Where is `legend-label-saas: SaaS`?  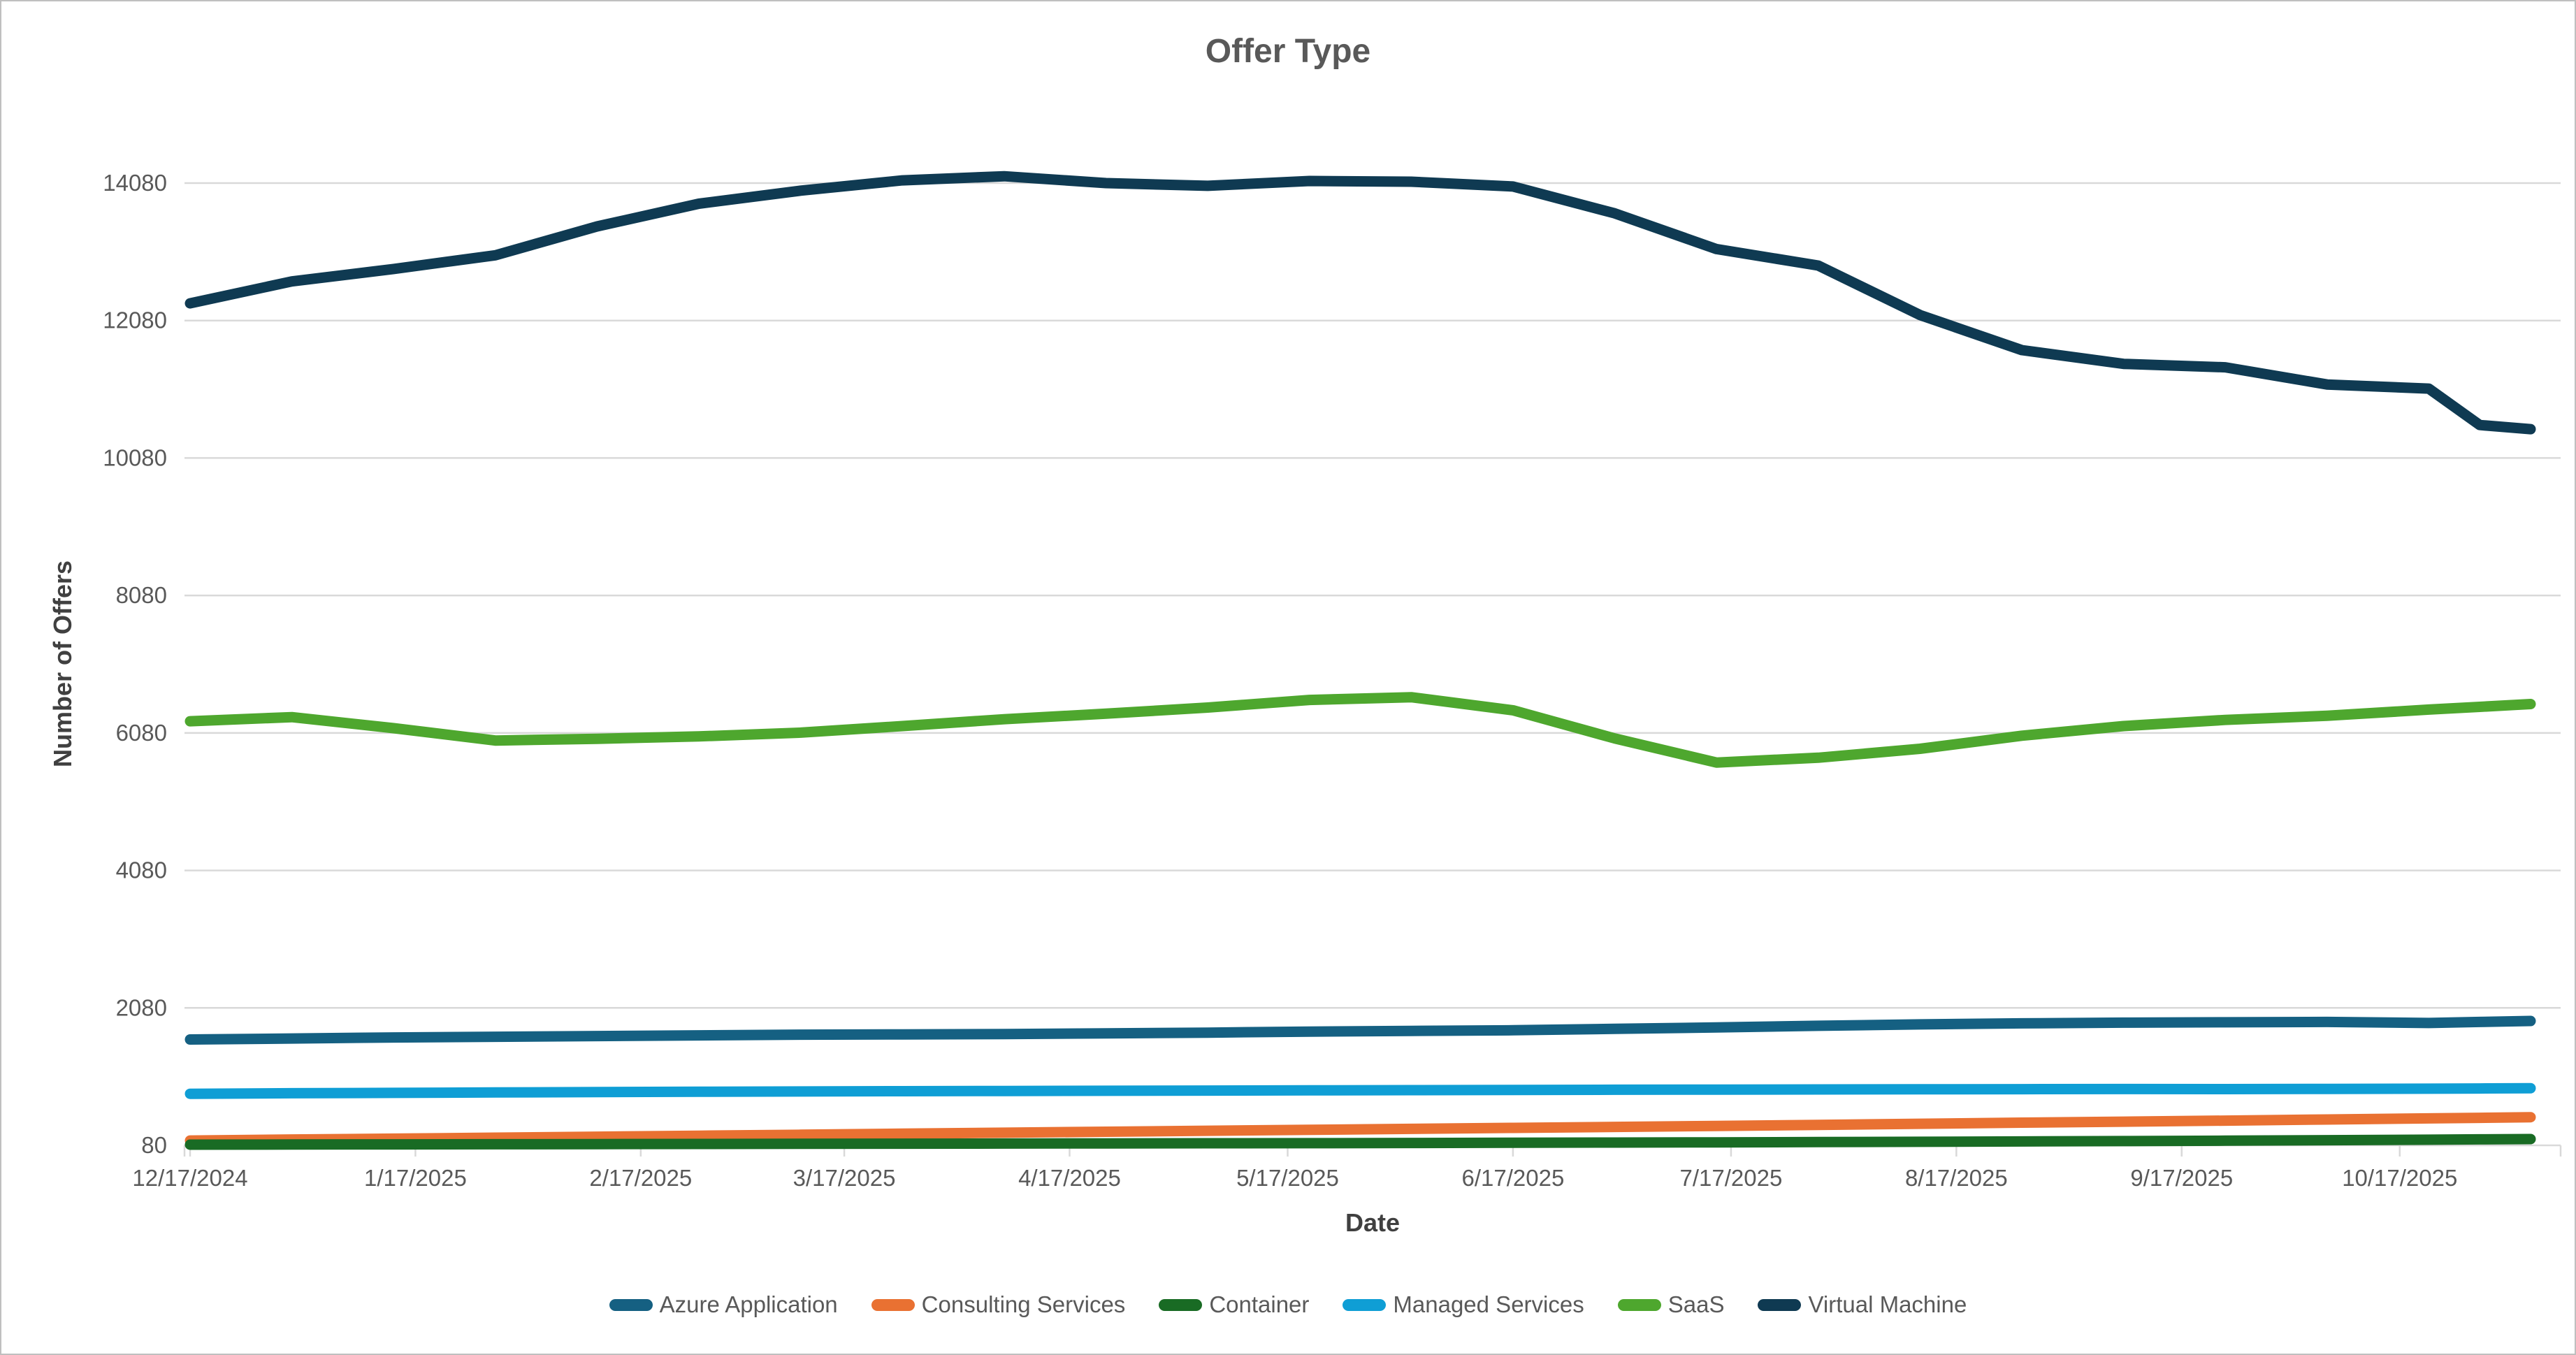 legend-label-saas: SaaS is located at coordinates (1696, 1304).